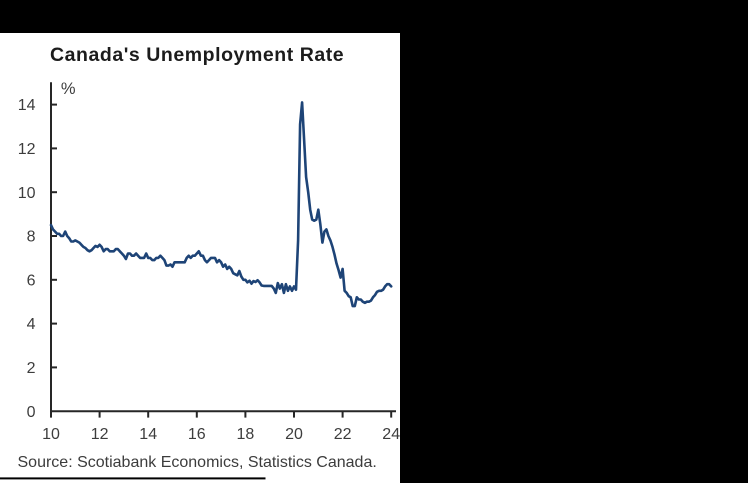  Describe the element at coordinates (197, 434) in the screenshot. I see `svg-text: 16` at that location.